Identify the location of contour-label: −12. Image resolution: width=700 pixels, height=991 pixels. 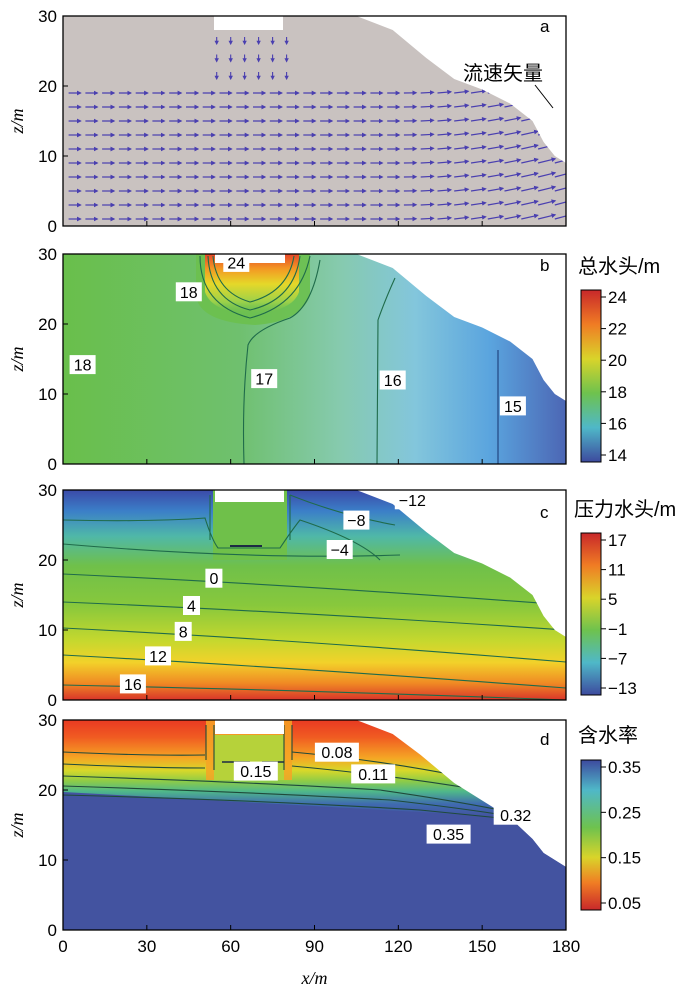
(412, 501).